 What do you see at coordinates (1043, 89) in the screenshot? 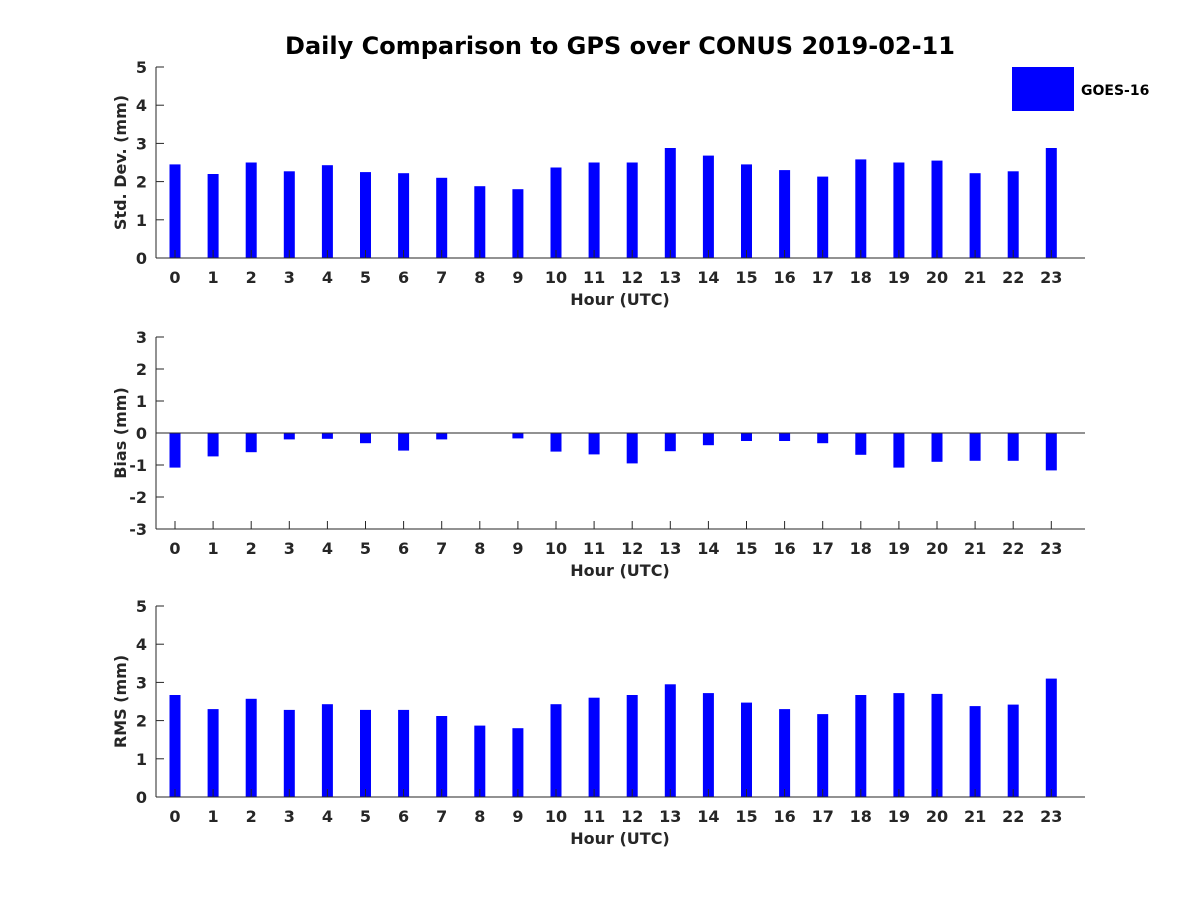
I see `legend-swatch` at bounding box center [1043, 89].